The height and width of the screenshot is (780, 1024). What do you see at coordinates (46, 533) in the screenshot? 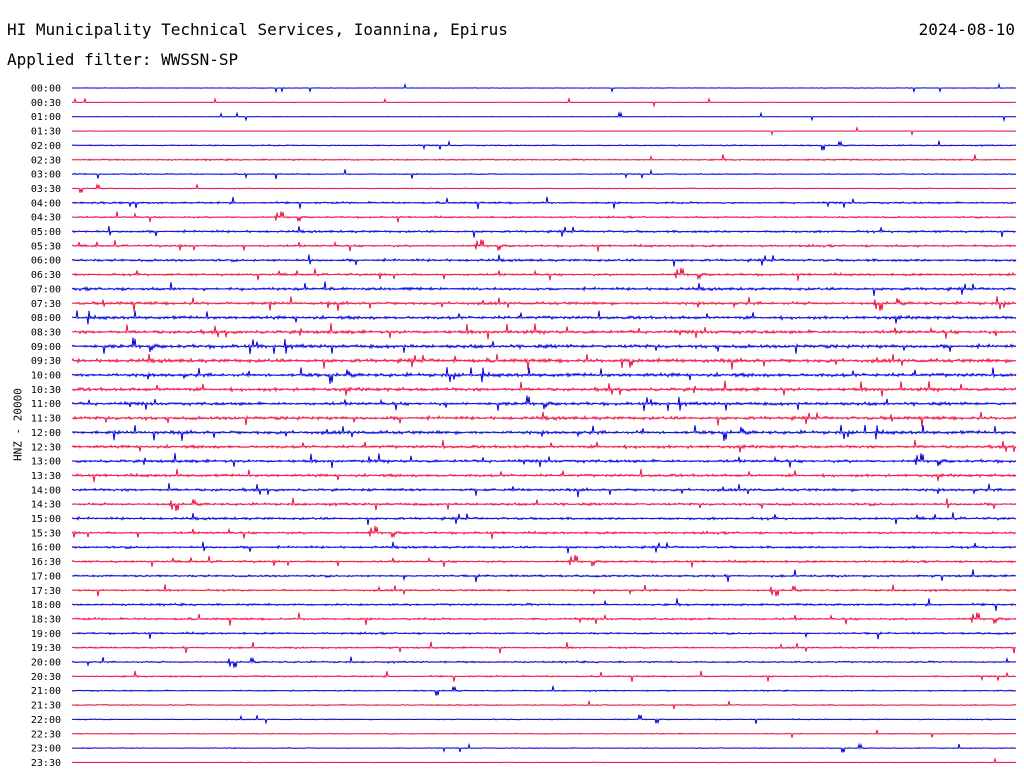
I see `tick-label-1530: 15:30` at bounding box center [46, 533].